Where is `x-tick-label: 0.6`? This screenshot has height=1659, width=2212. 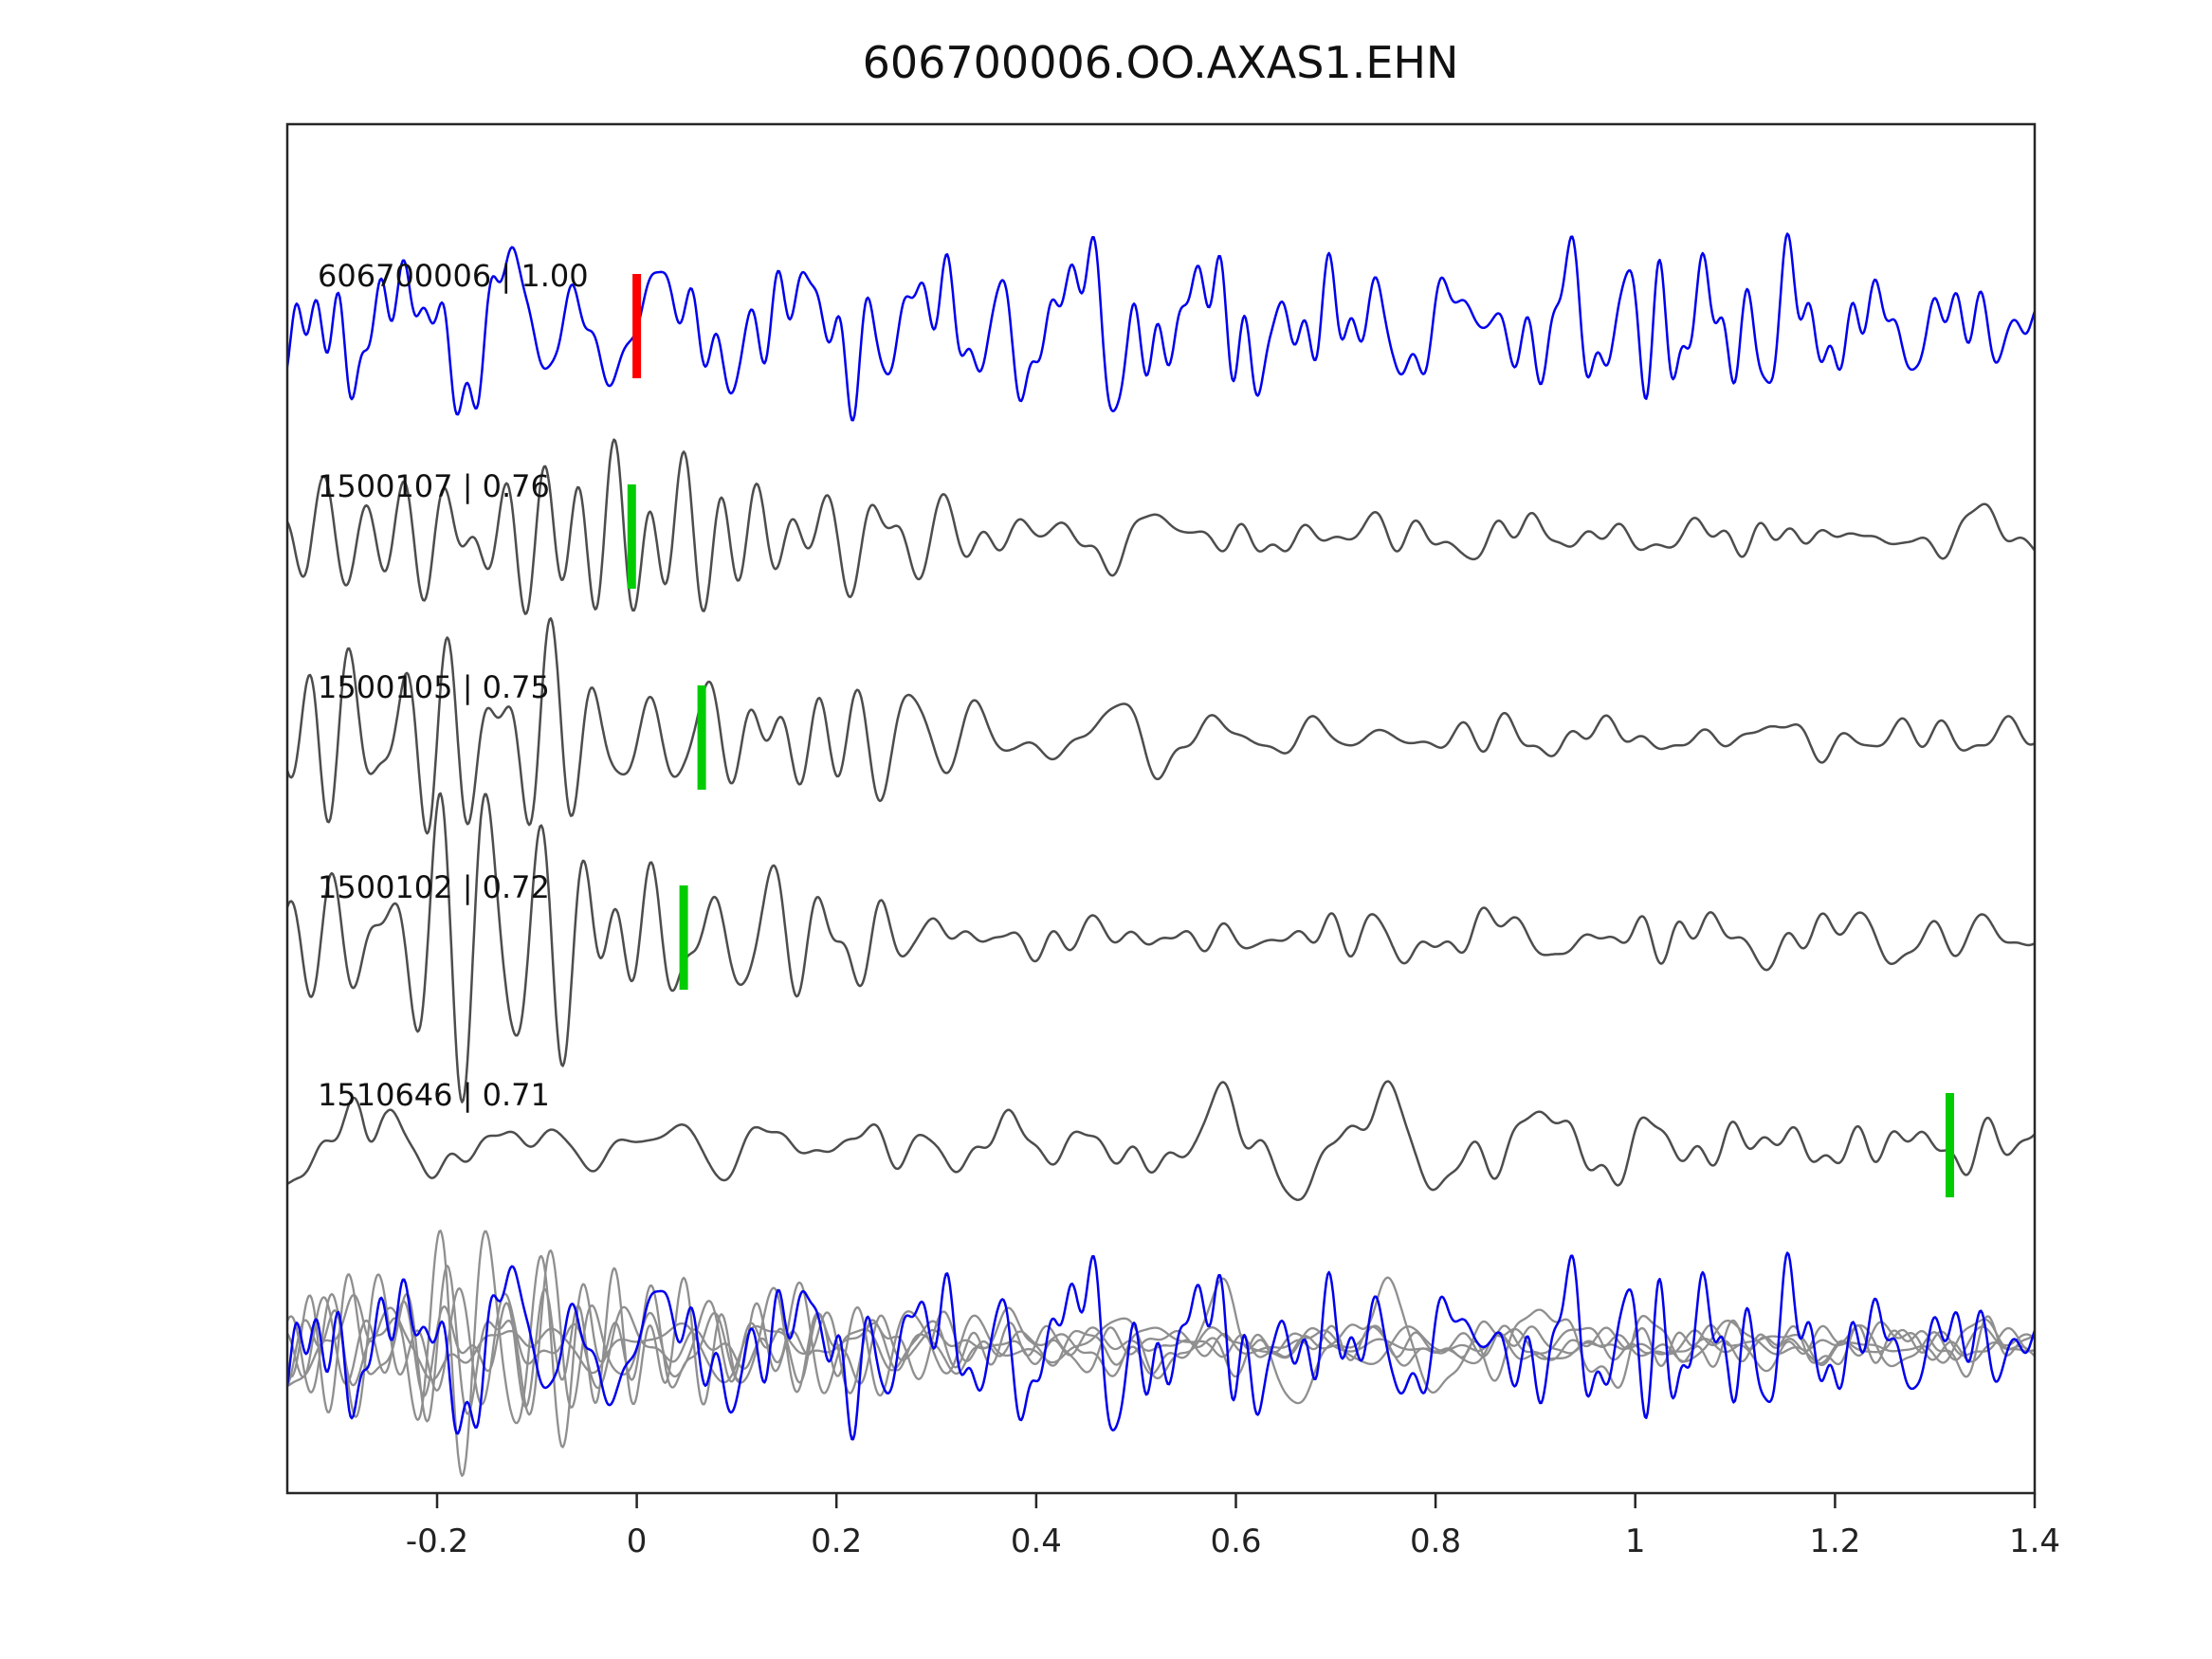 x-tick-label: 0.6 is located at coordinates (1235, 1541).